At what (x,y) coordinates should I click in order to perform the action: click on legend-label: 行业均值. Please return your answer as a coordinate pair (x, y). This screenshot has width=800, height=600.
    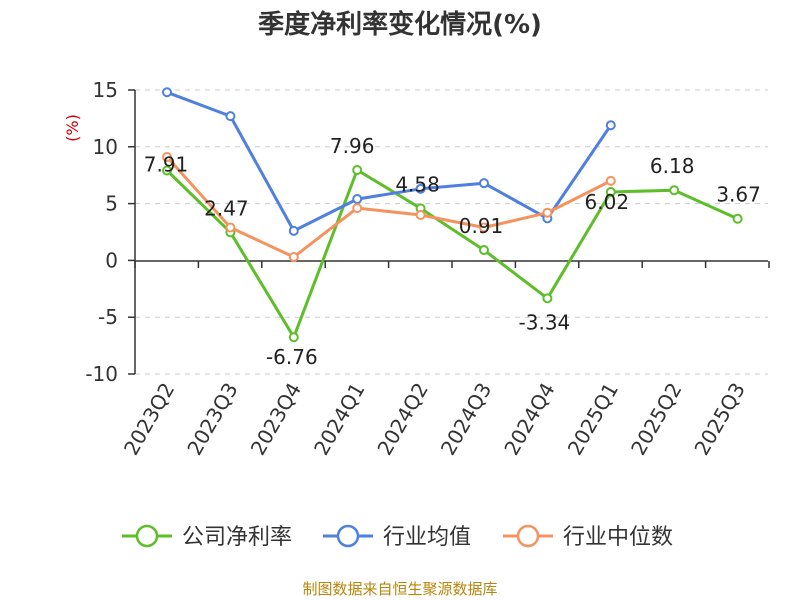
    Looking at the image, I should click on (427, 537).